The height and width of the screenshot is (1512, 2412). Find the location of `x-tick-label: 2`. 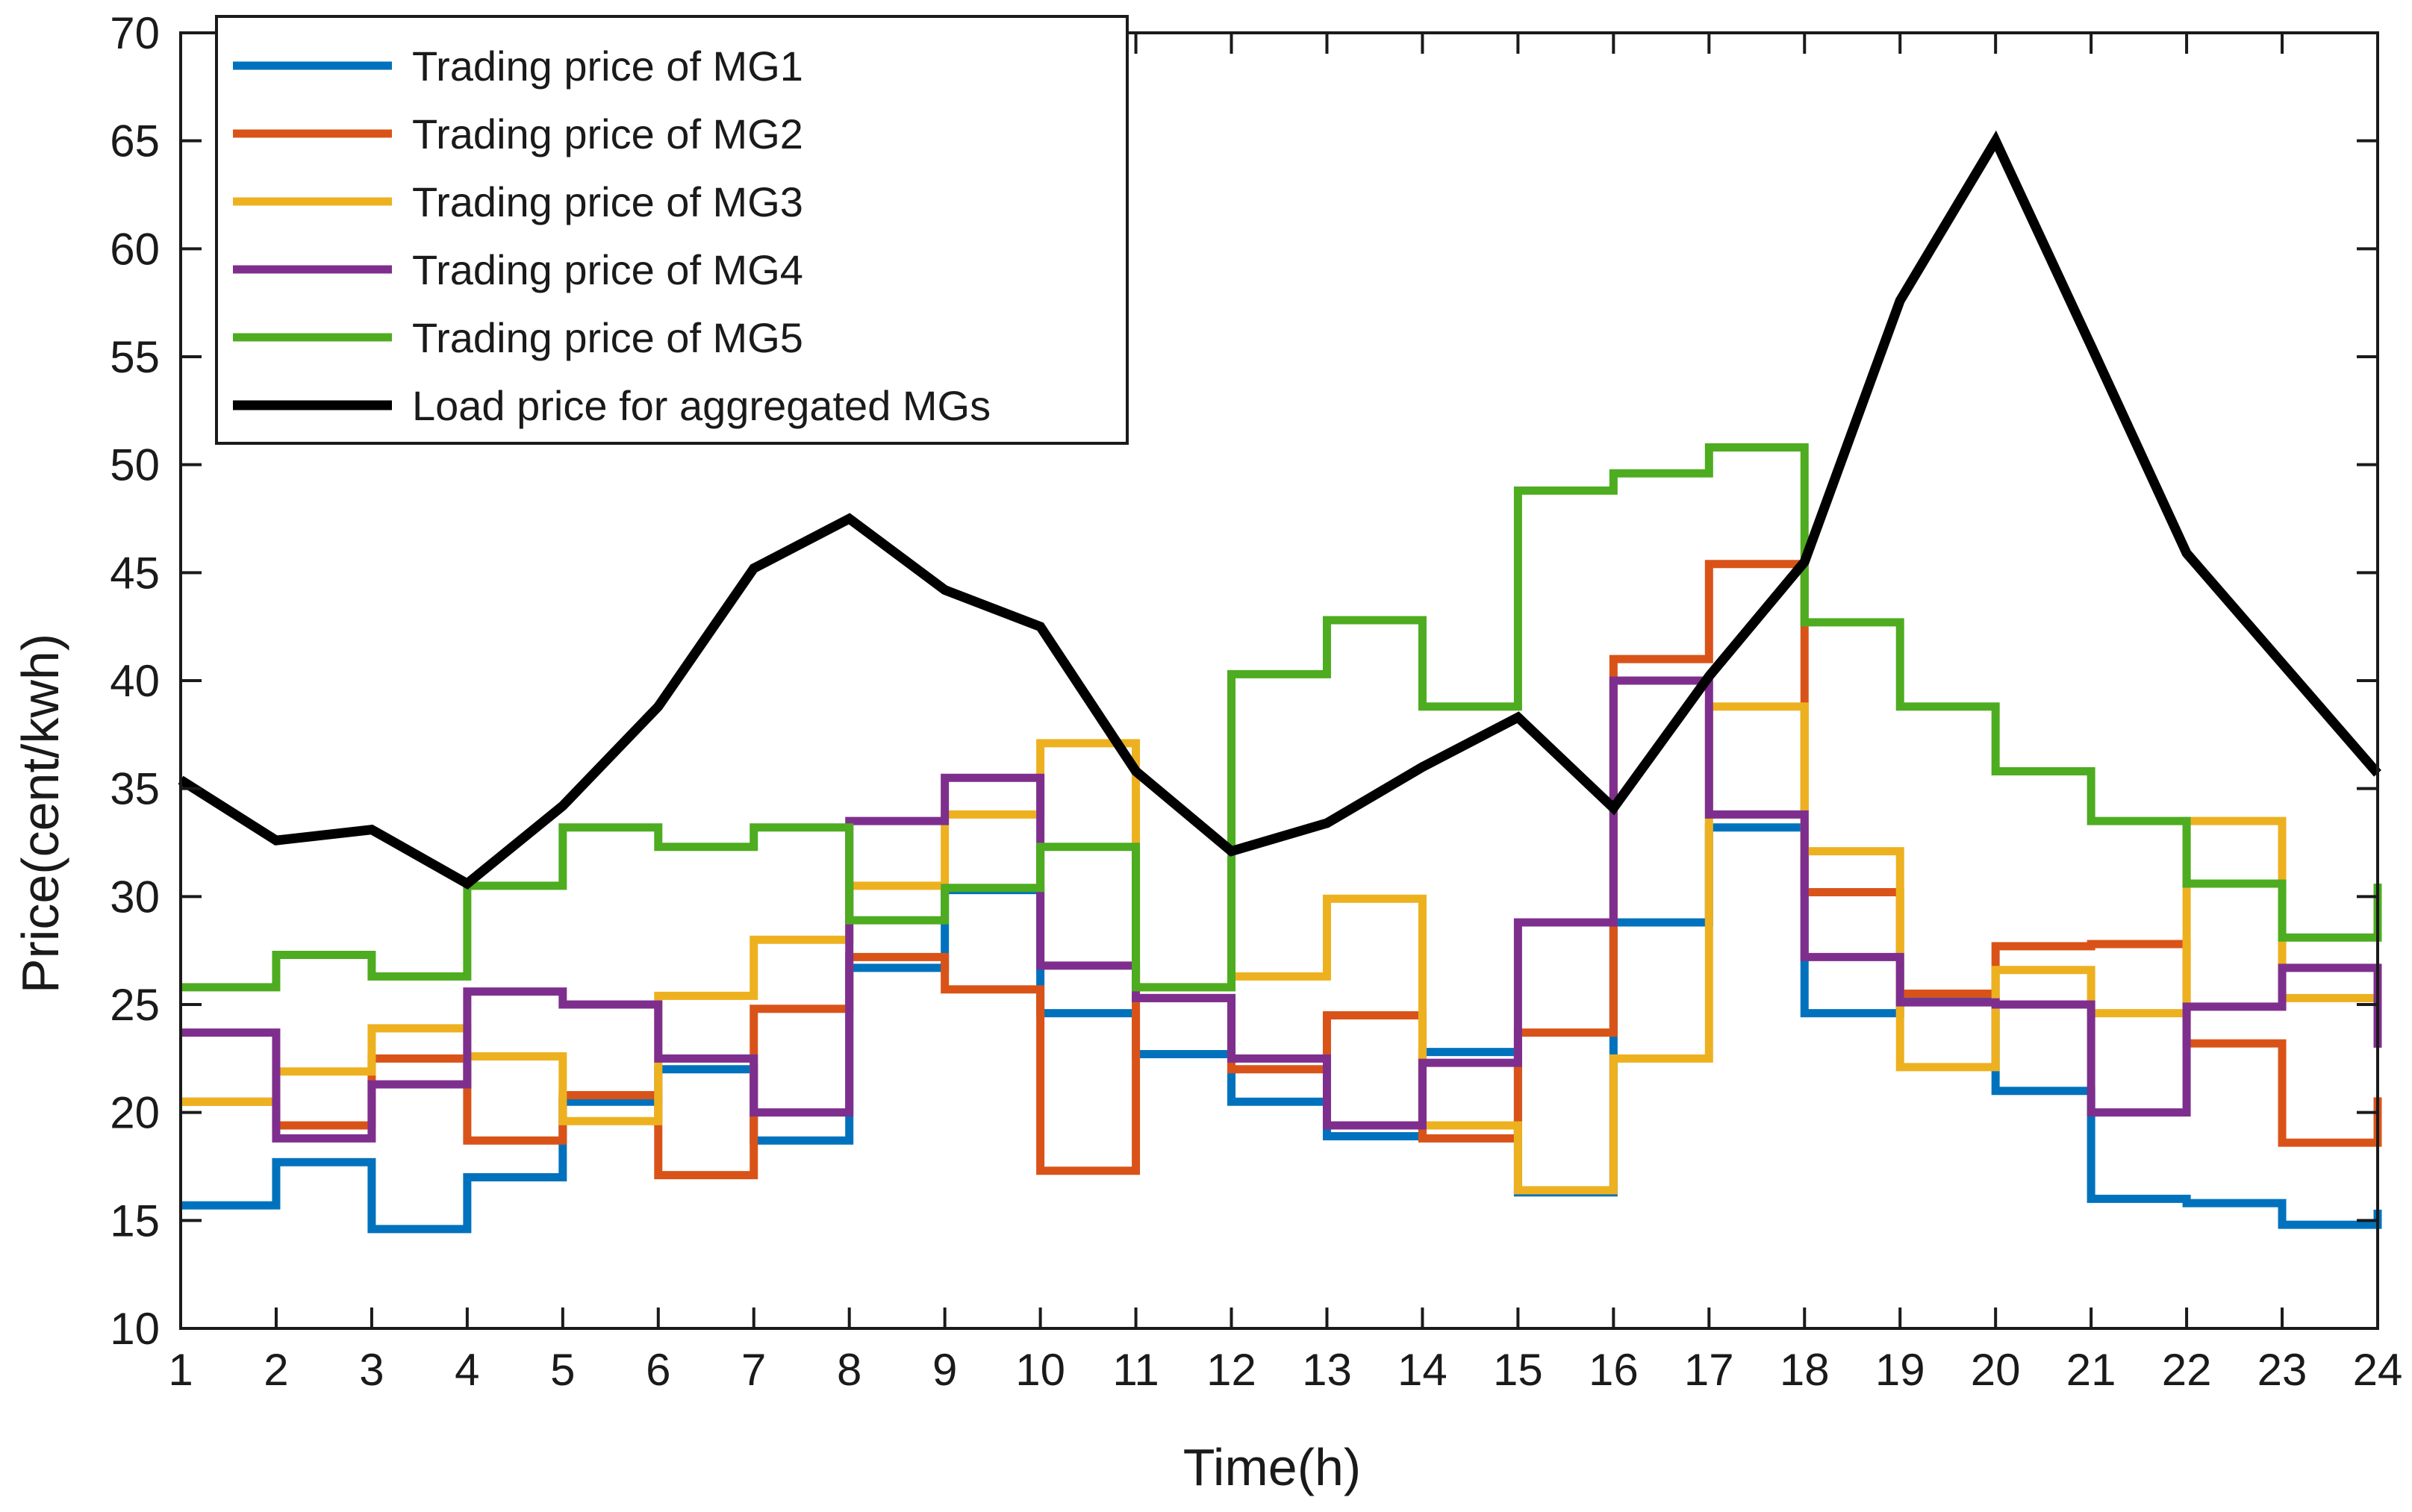

x-tick-label: 2 is located at coordinates (276, 1370).